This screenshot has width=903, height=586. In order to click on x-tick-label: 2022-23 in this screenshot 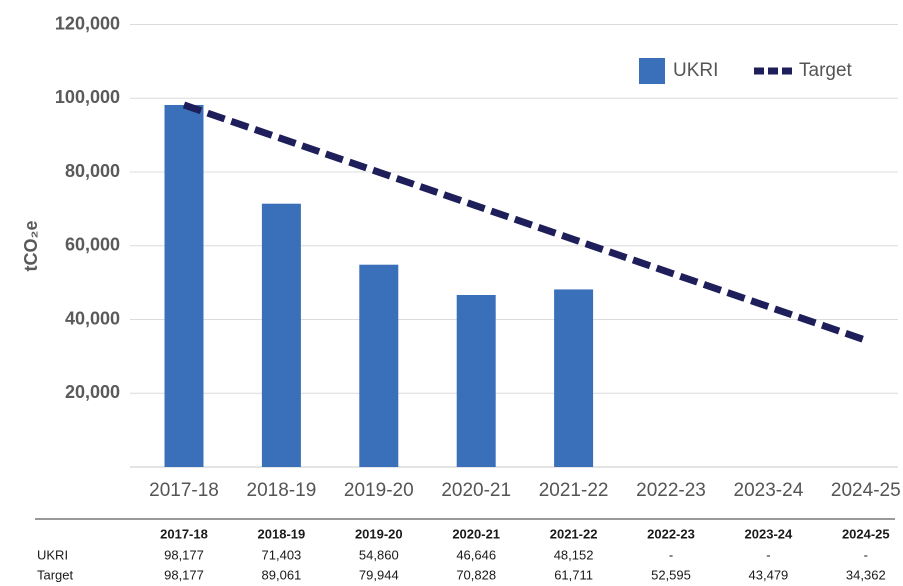, I will do `click(671, 490)`.